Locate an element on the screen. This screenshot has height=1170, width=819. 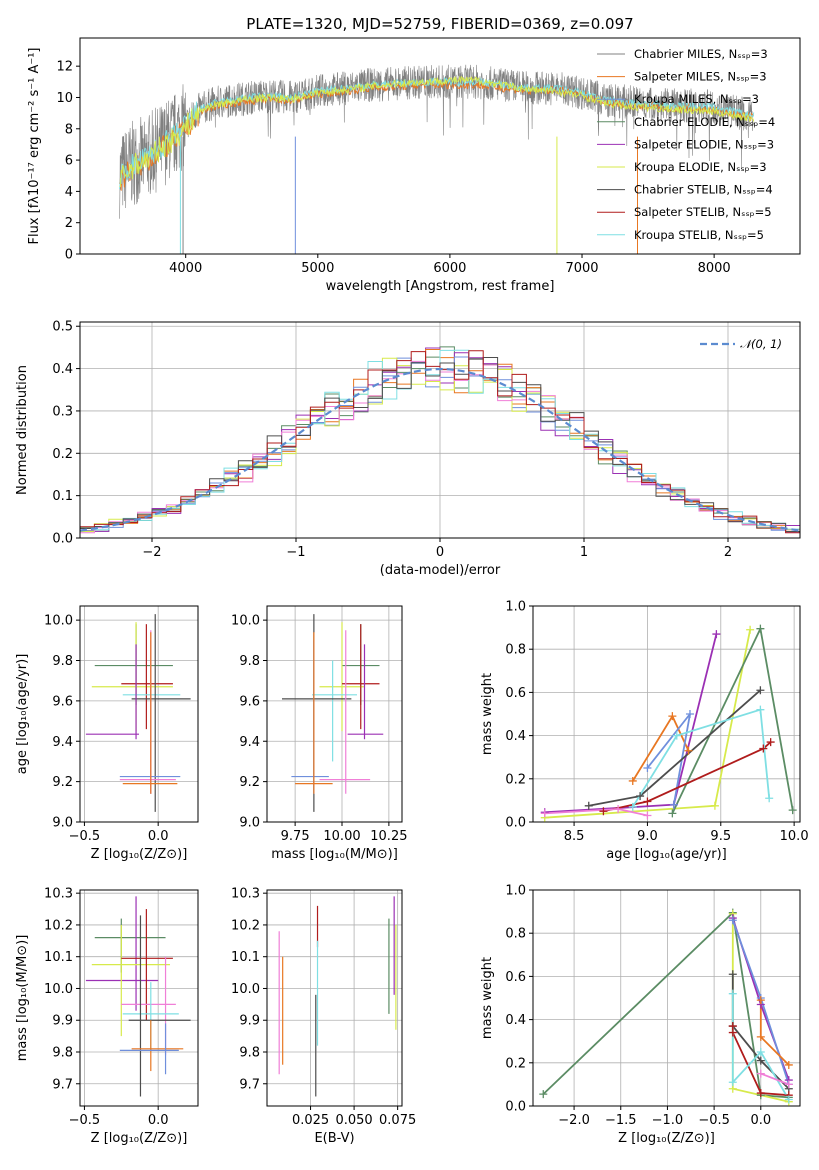
weight-vs-age-frame is located at coordinates (666, 714).